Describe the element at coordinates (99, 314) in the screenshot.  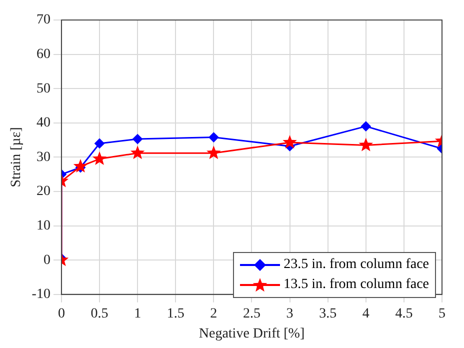
I see `x-tick-label: 0.5` at that location.